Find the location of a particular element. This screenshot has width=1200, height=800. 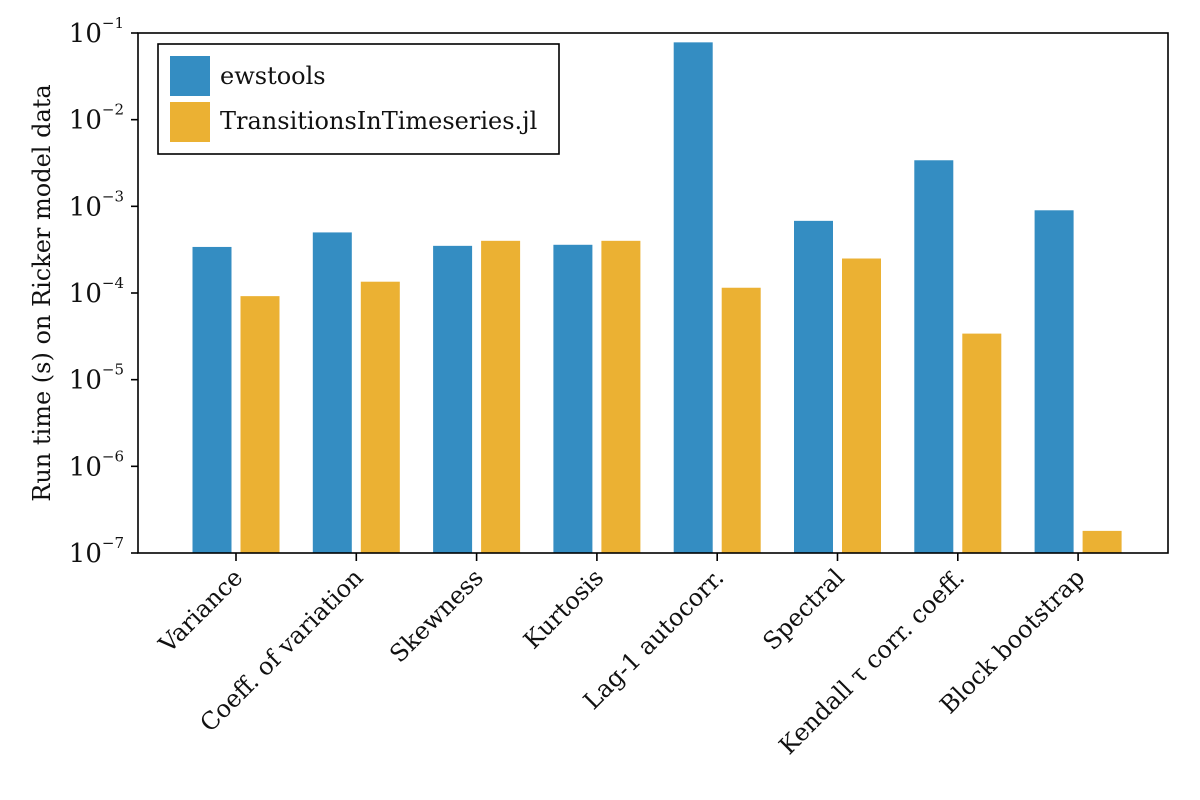

legend: ewstools TransitionsInTimeseries.jl is located at coordinates (358, 99).